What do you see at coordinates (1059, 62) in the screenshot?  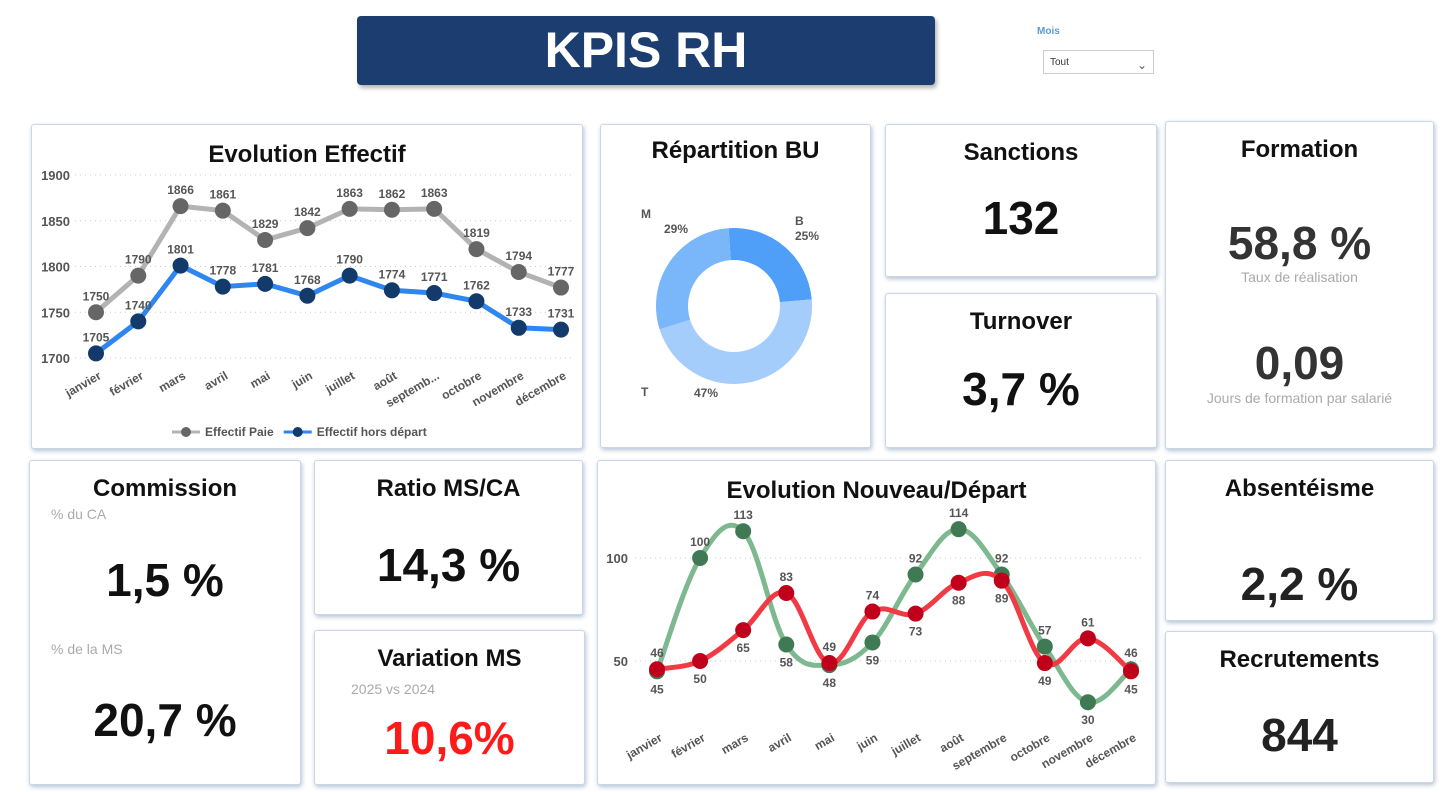 I see `month-filter-value: Tout` at bounding box center [1059, 62].